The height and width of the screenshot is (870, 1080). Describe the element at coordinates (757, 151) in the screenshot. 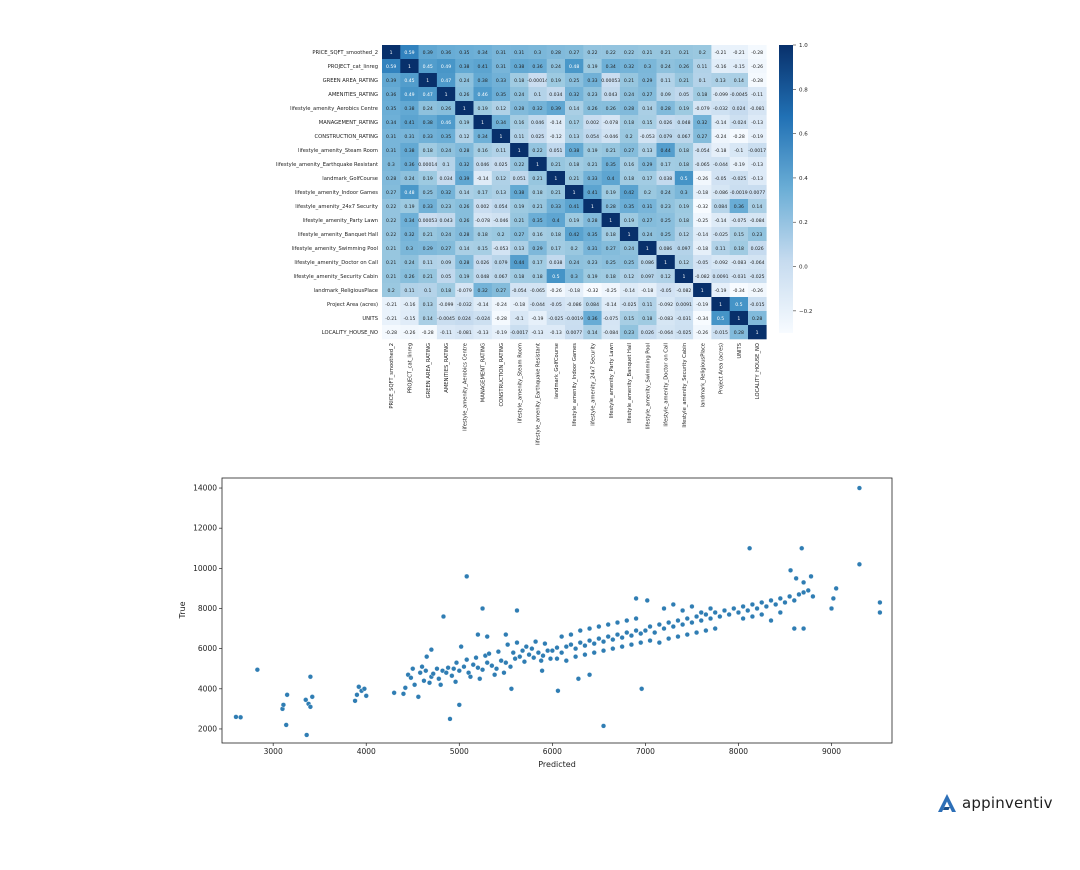

I see `heatmap-cell-label: -0.0017` at that location.